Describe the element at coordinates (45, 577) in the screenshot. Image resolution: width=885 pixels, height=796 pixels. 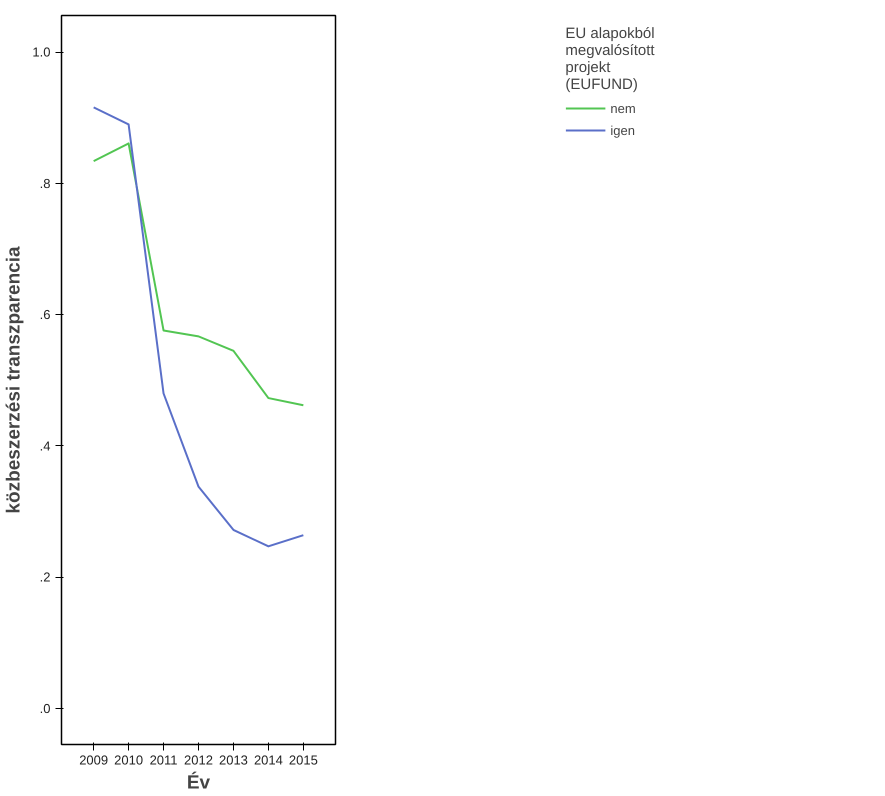
I see `y-tick-label: .2` at that location.